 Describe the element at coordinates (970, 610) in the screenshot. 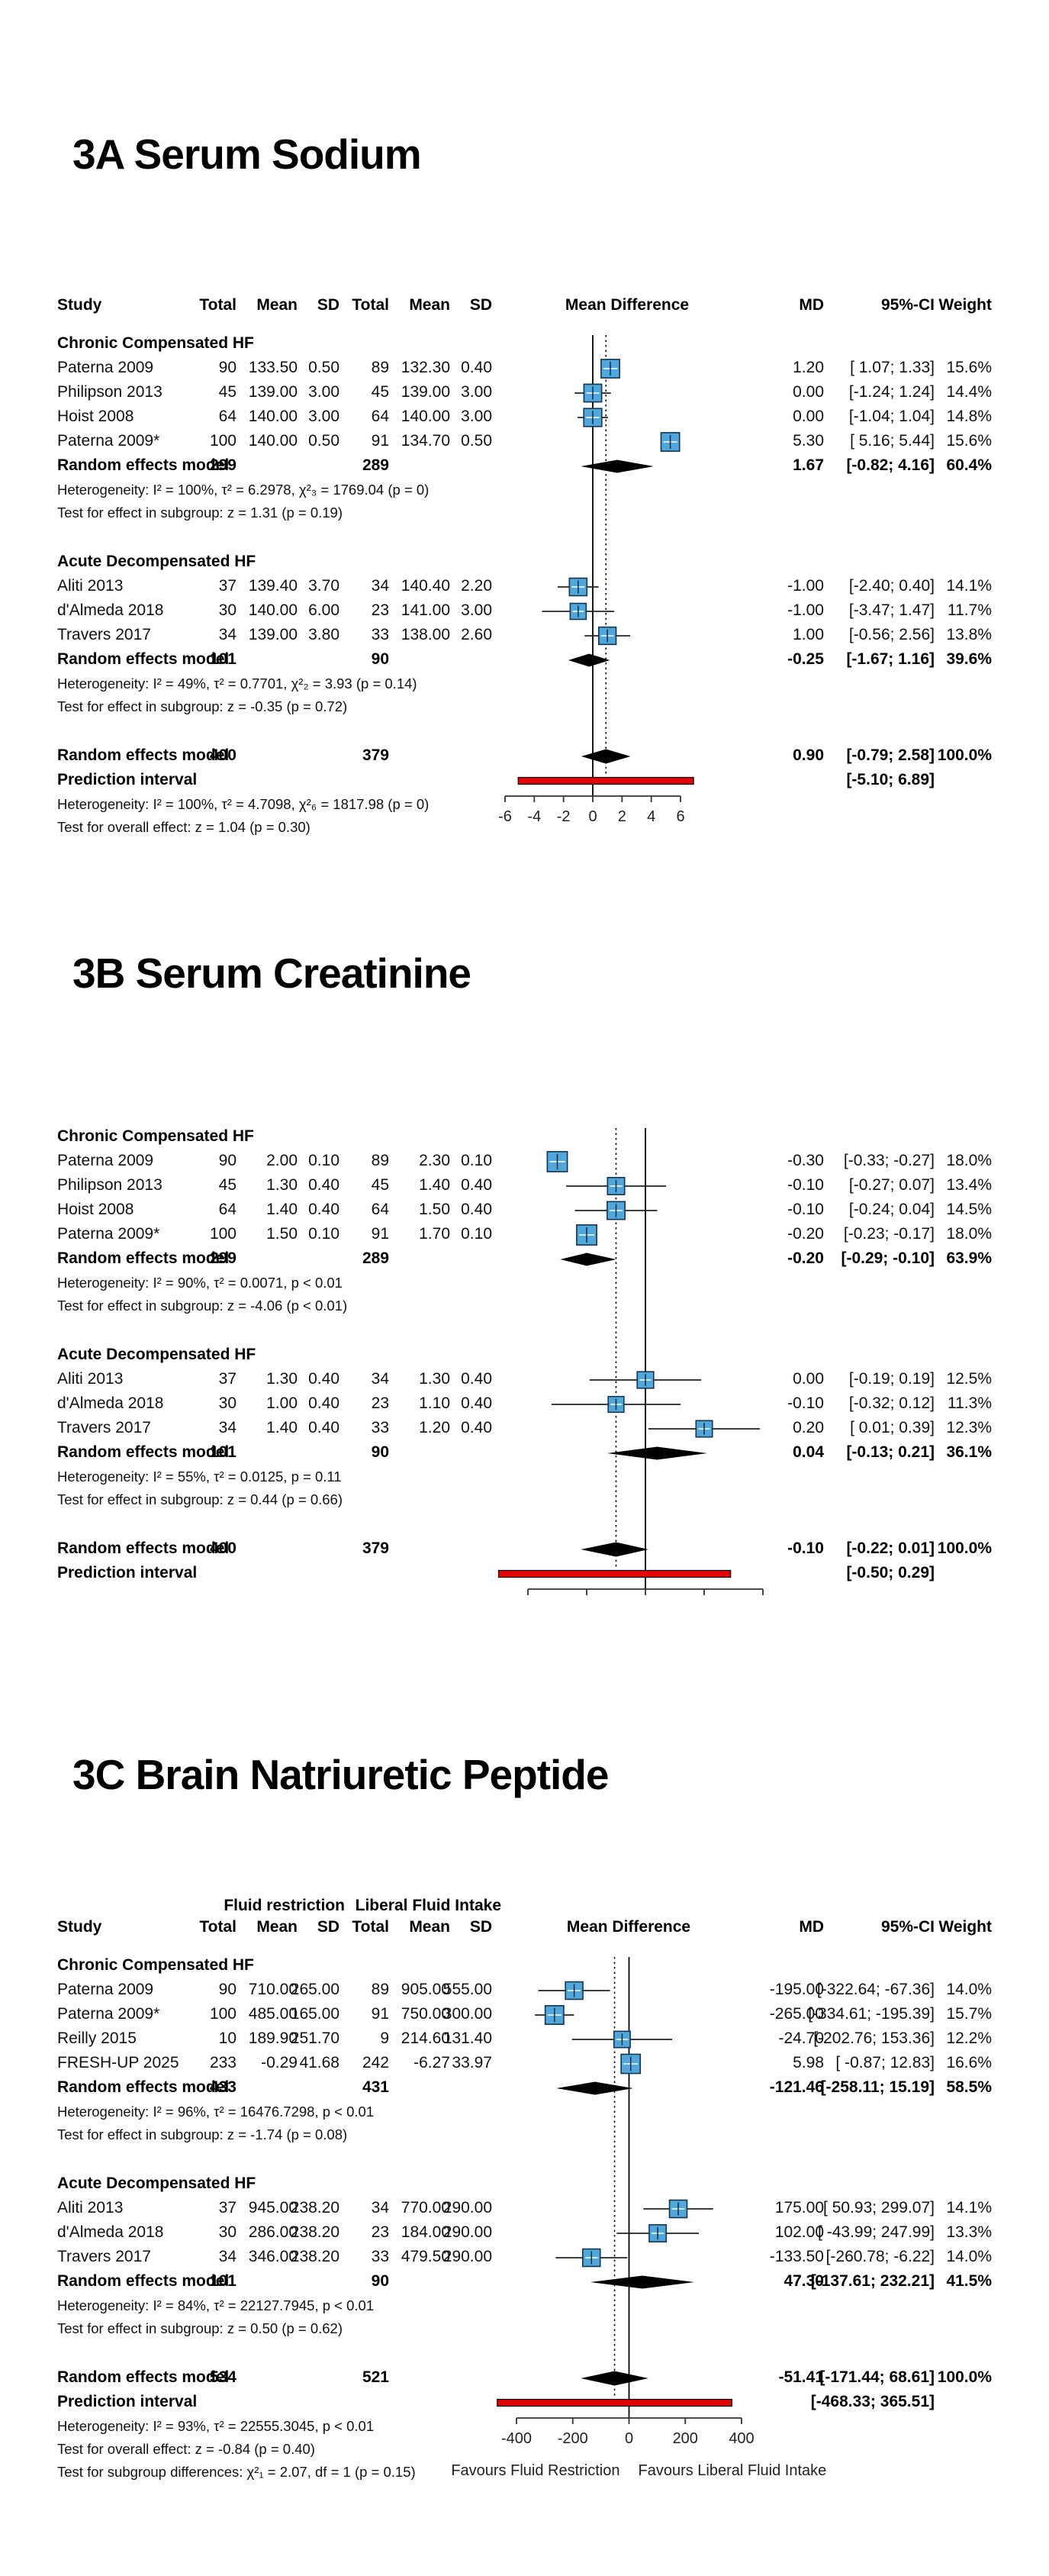

I see `weight-cell: 11.7%` at that location.